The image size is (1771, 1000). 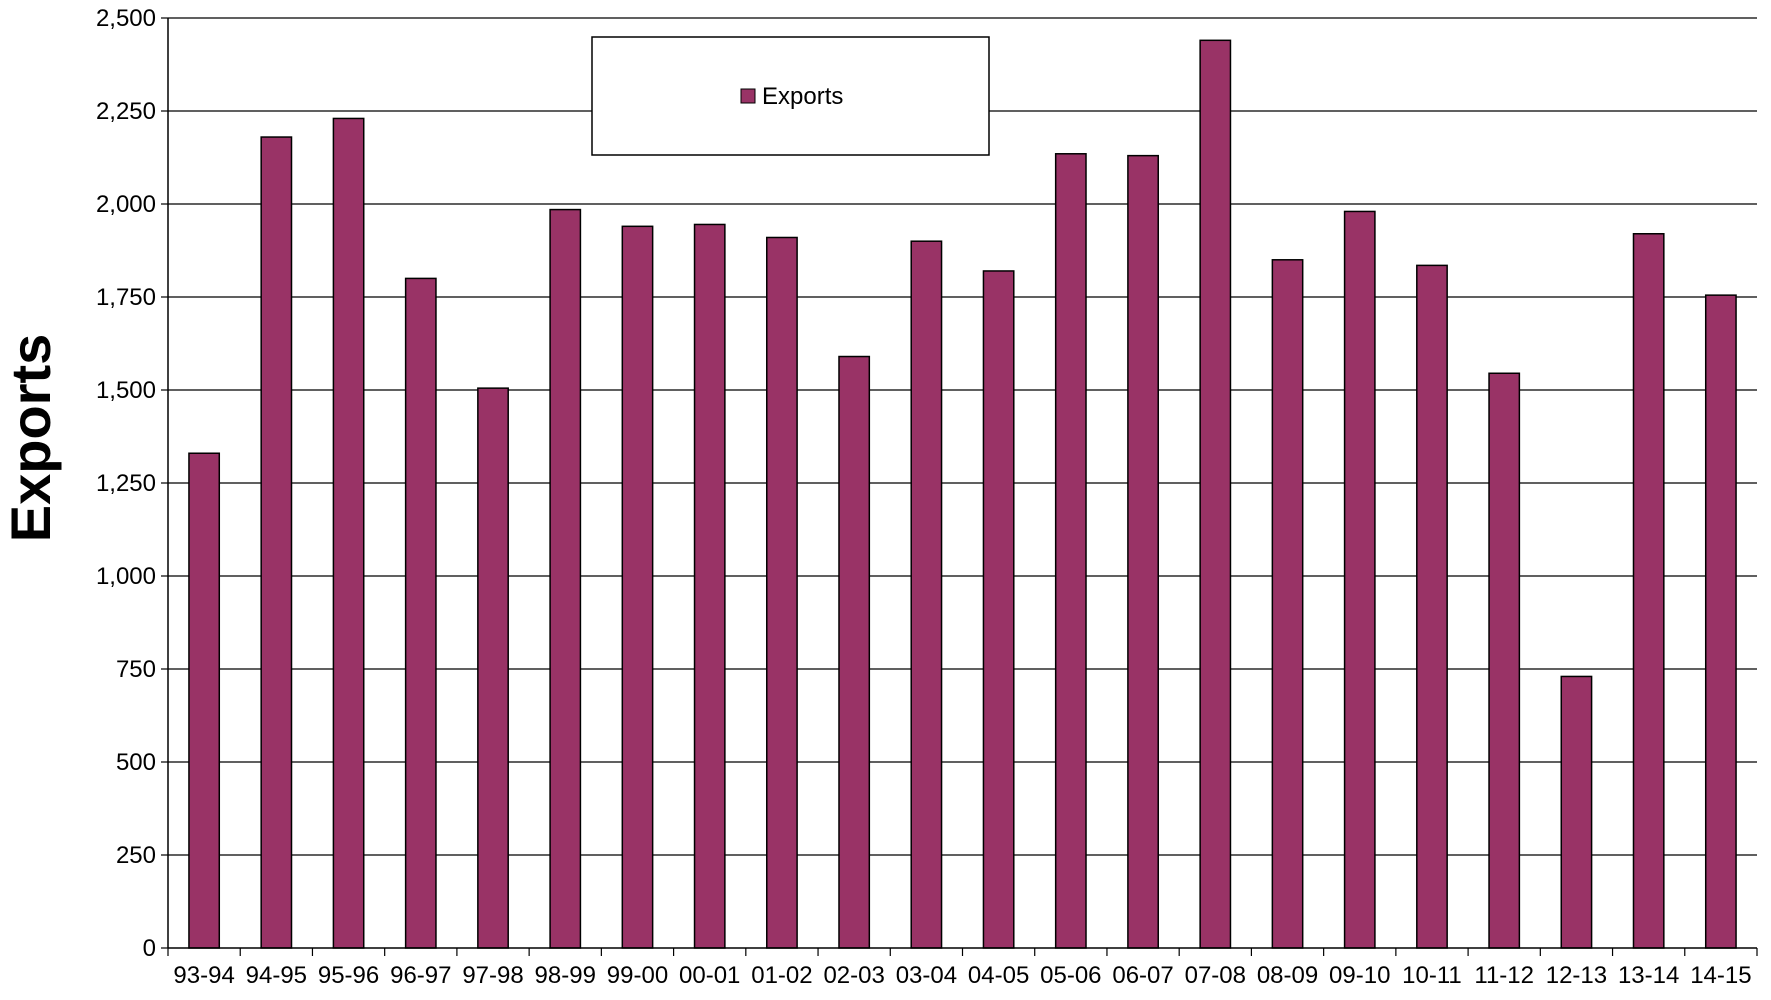 I want to click on y-tick-label: 1,750, so click(x=126, y=297).